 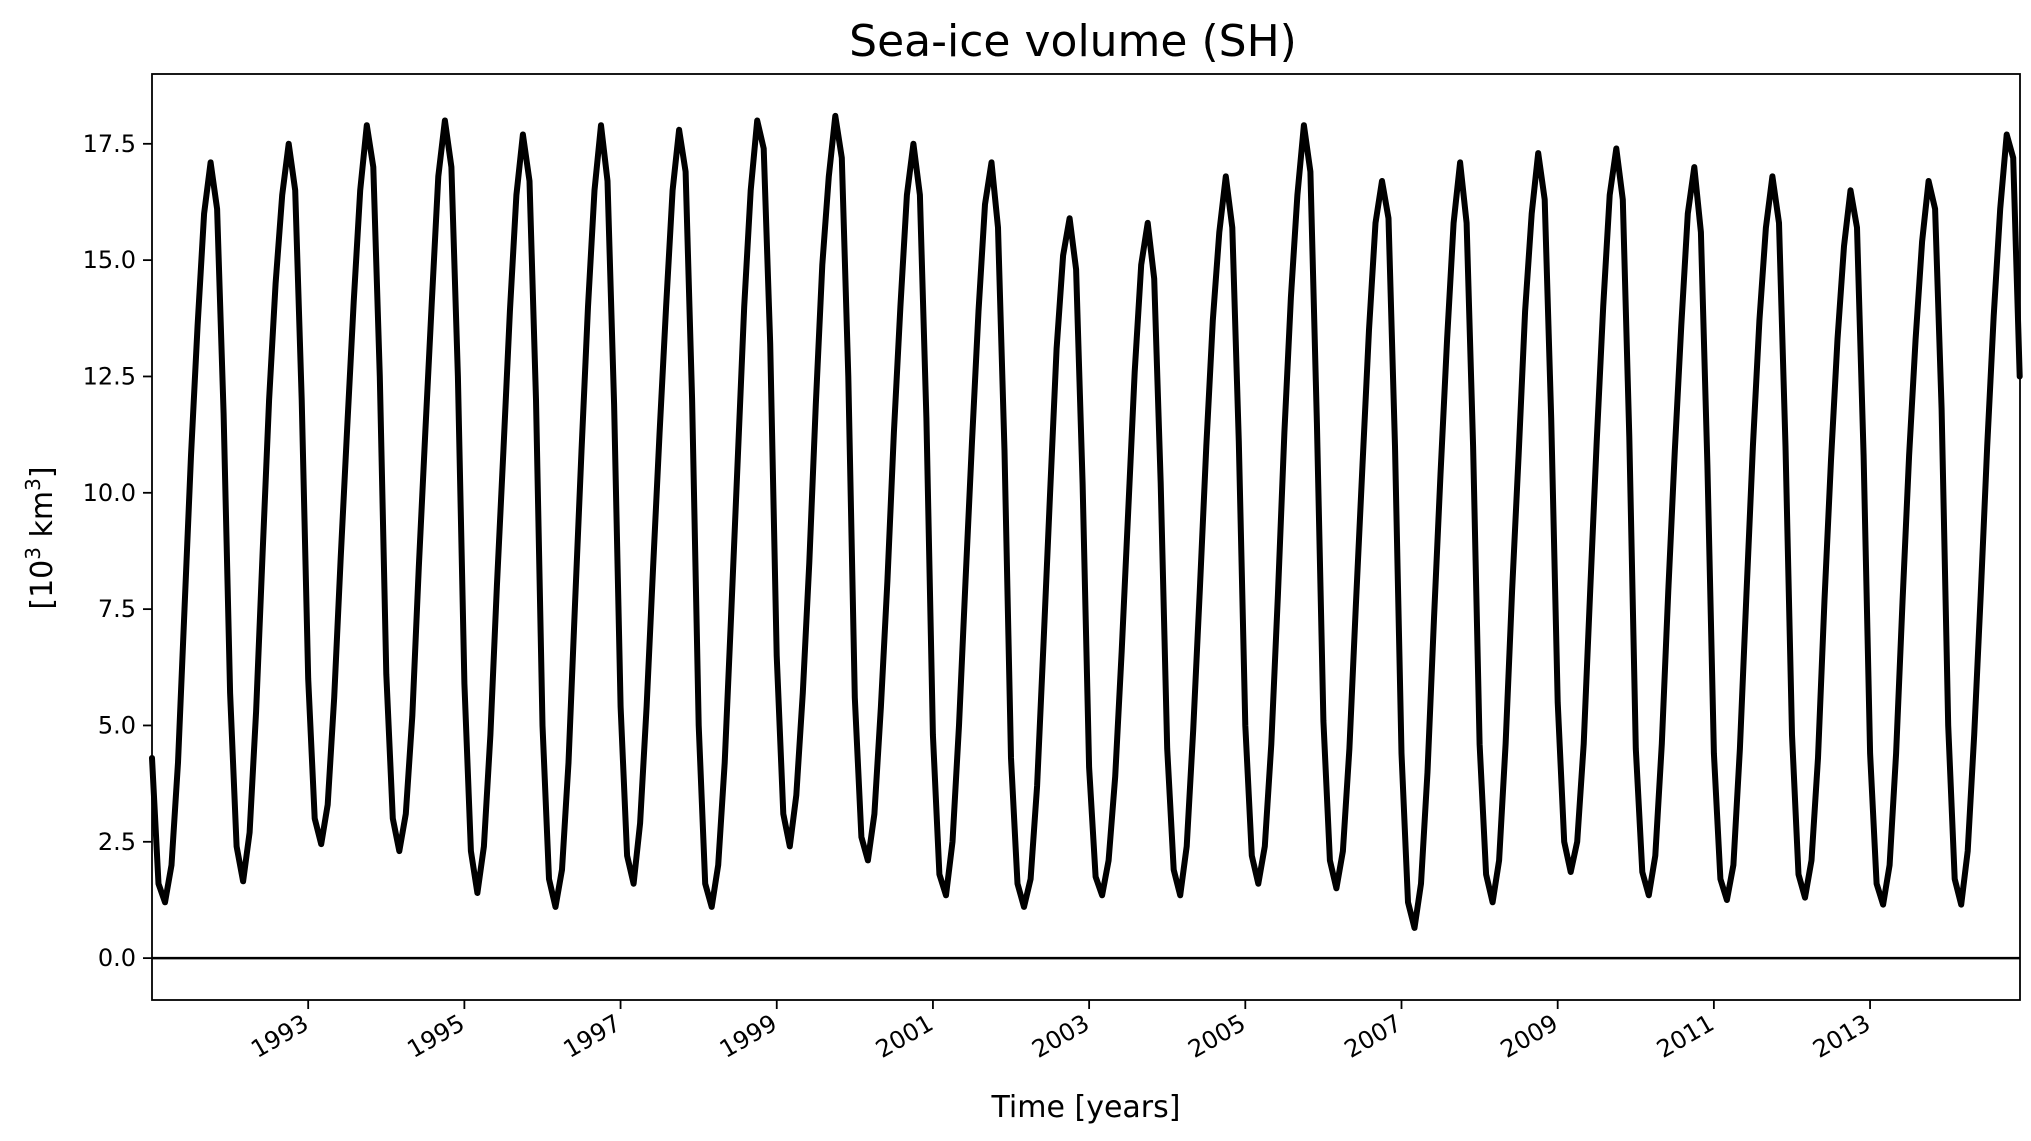 What do you see at coordinates (109, 144) in the screenshot?
I see `y-tick-label: 17.5` at bounding box center [109, 144].